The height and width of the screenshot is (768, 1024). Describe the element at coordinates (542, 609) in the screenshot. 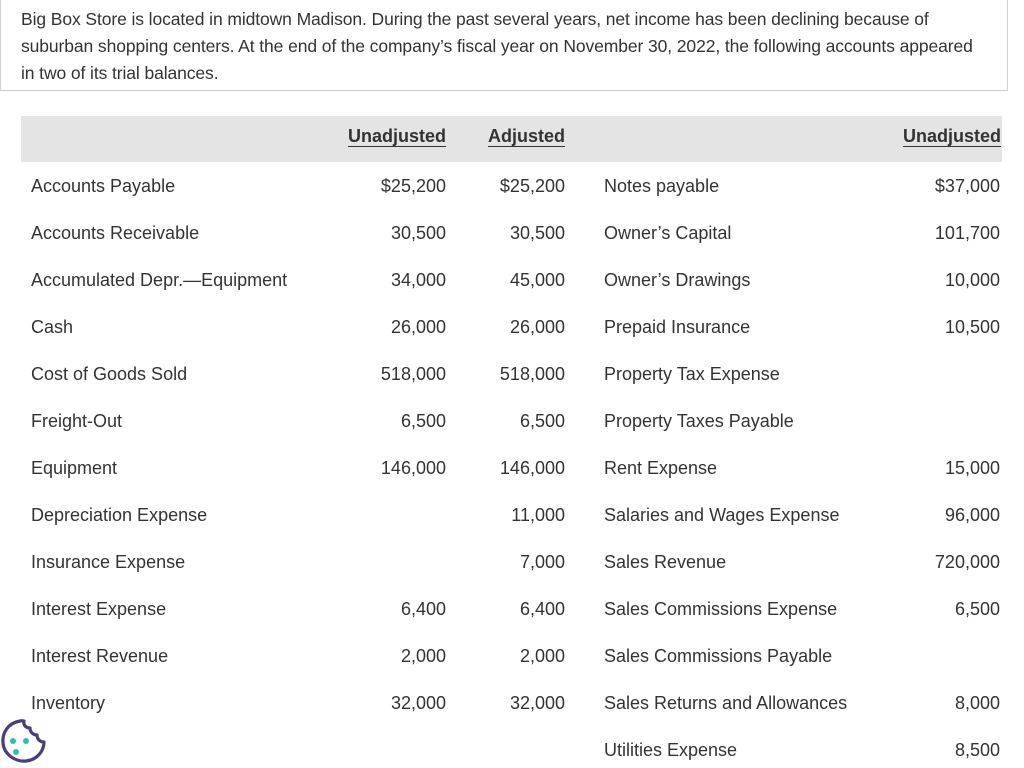

I see `adjusted-amount: 6,400` at that location.